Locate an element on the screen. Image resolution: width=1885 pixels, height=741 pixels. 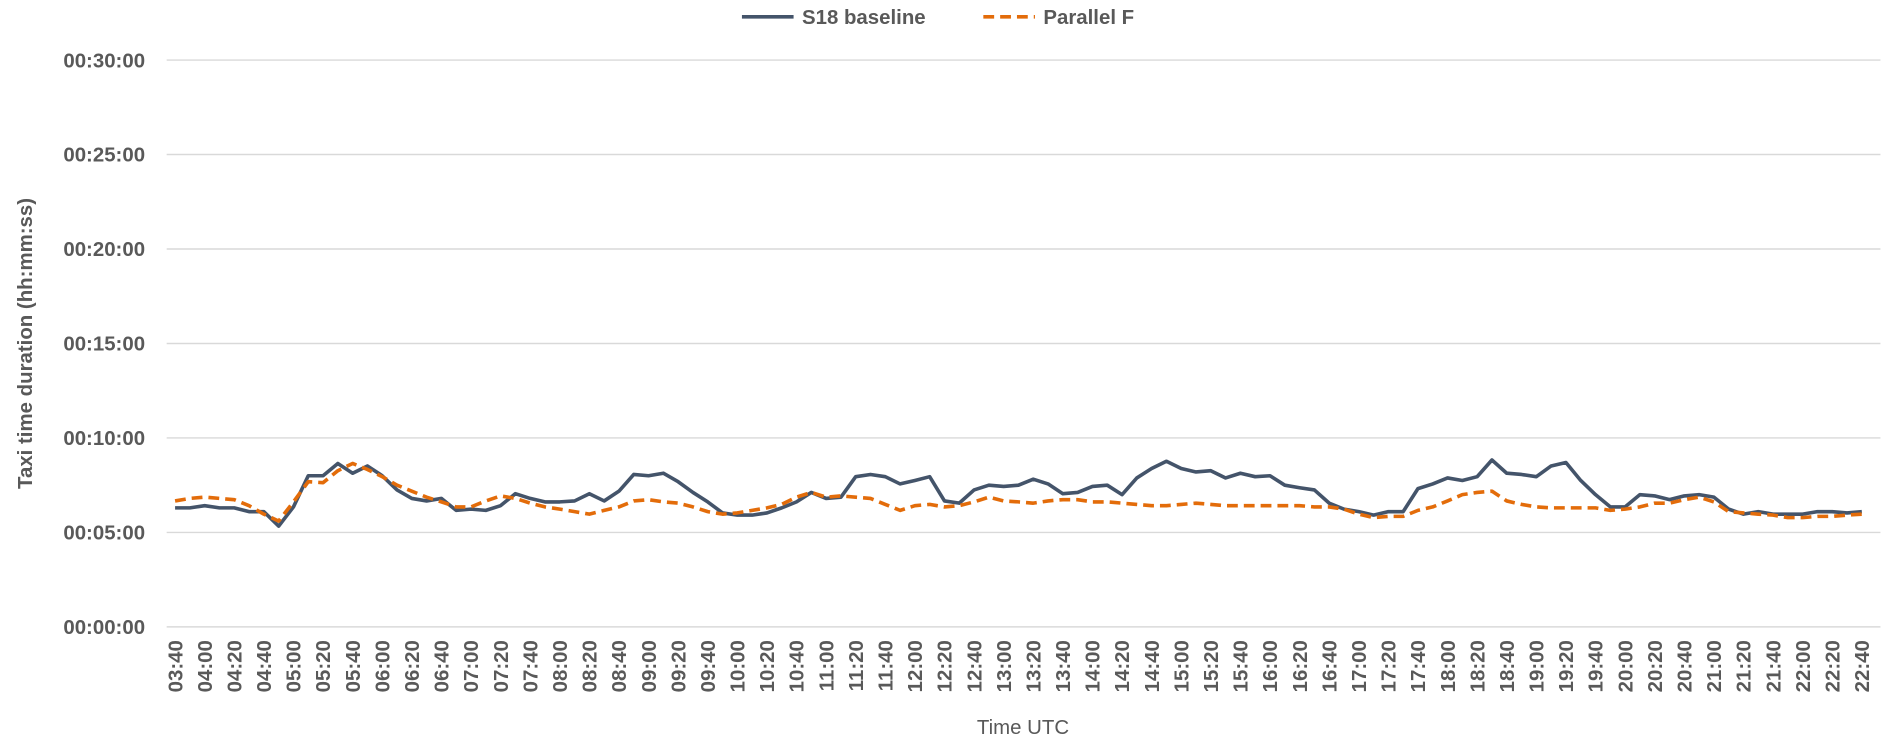
x-tick-label: 06:40 is located at coordinates (443, 666).